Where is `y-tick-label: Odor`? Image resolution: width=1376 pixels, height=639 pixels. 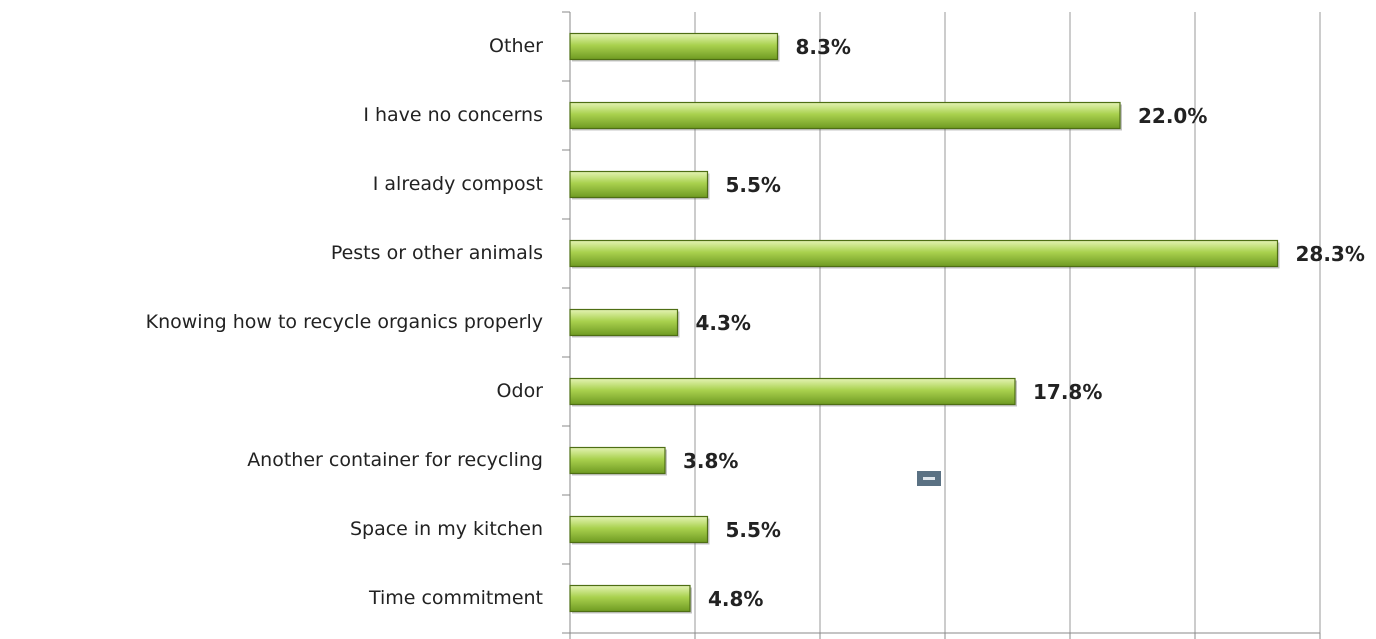 y-tick-label: Odor is located at coordinates (520, 391).